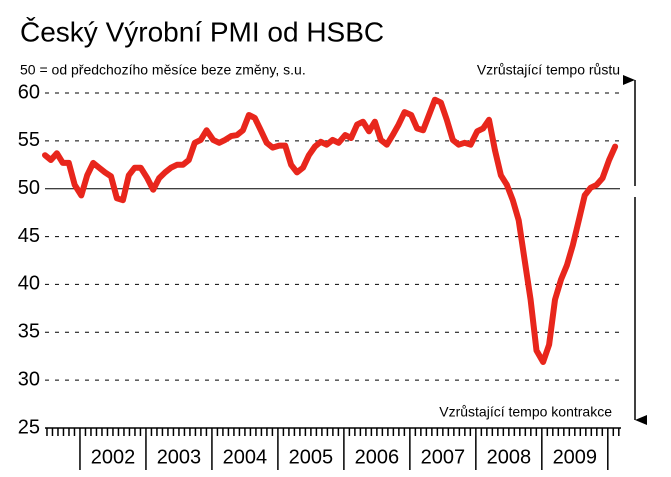  What do you see at coordinates (29, 332) in the screenshot?
I see `y-tick-label: 35` at bounding box center [29, 332].